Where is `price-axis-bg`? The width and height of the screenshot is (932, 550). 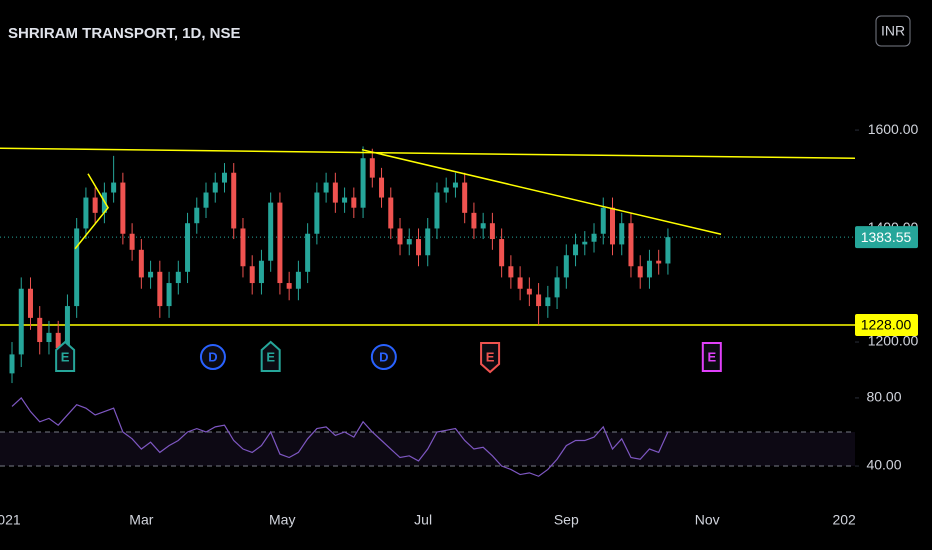
price-axis-bg is located at coordinates (893, 275).